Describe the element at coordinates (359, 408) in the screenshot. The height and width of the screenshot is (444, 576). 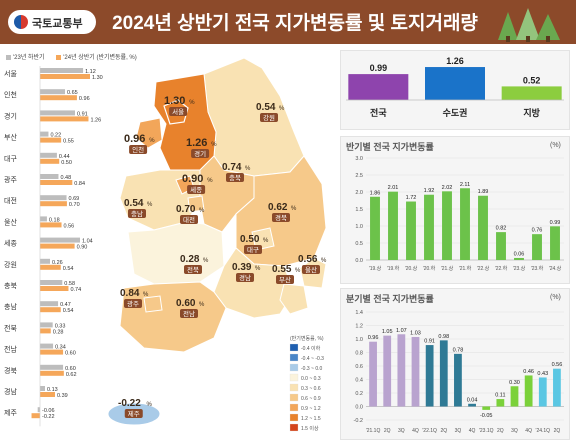
I see `y-tick-label: 0.0` at that location.